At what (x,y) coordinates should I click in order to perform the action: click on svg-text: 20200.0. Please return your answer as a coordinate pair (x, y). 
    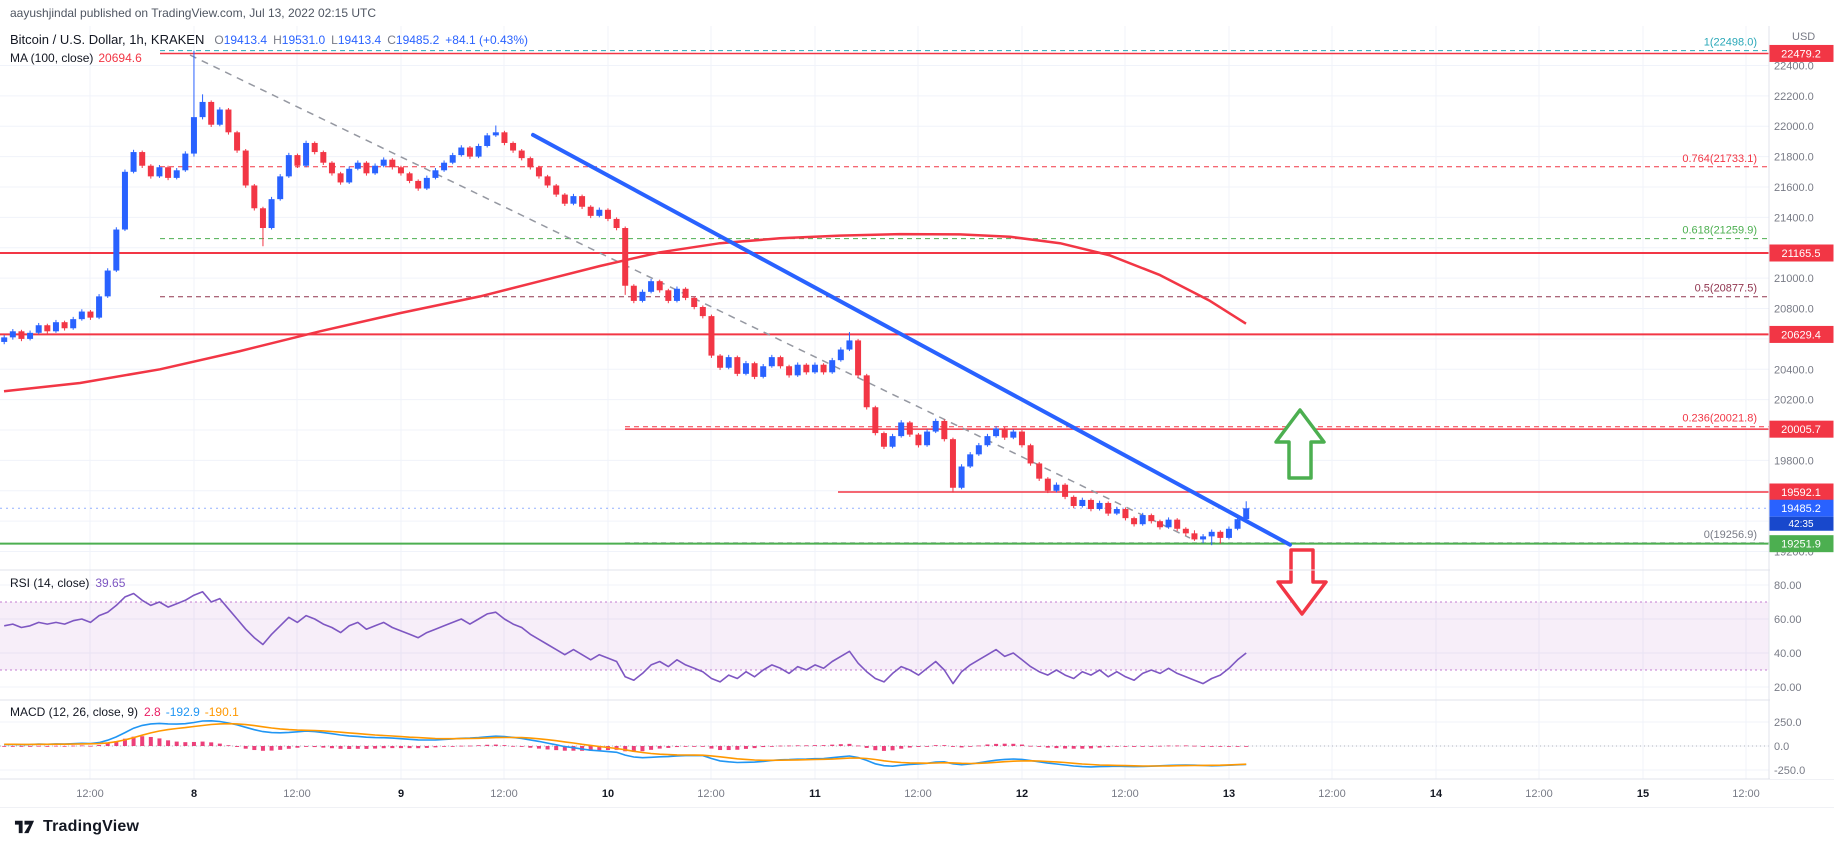
    Looking at the image, I should click on (1794, 401).